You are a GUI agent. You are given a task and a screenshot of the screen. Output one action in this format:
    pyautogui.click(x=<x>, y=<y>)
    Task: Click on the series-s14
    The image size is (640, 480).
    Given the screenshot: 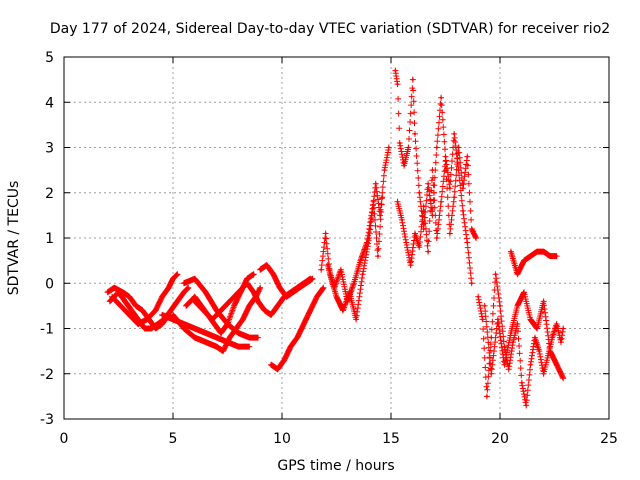 What is the action you would take?
    pyautogui.click(x=436, y=206)
    